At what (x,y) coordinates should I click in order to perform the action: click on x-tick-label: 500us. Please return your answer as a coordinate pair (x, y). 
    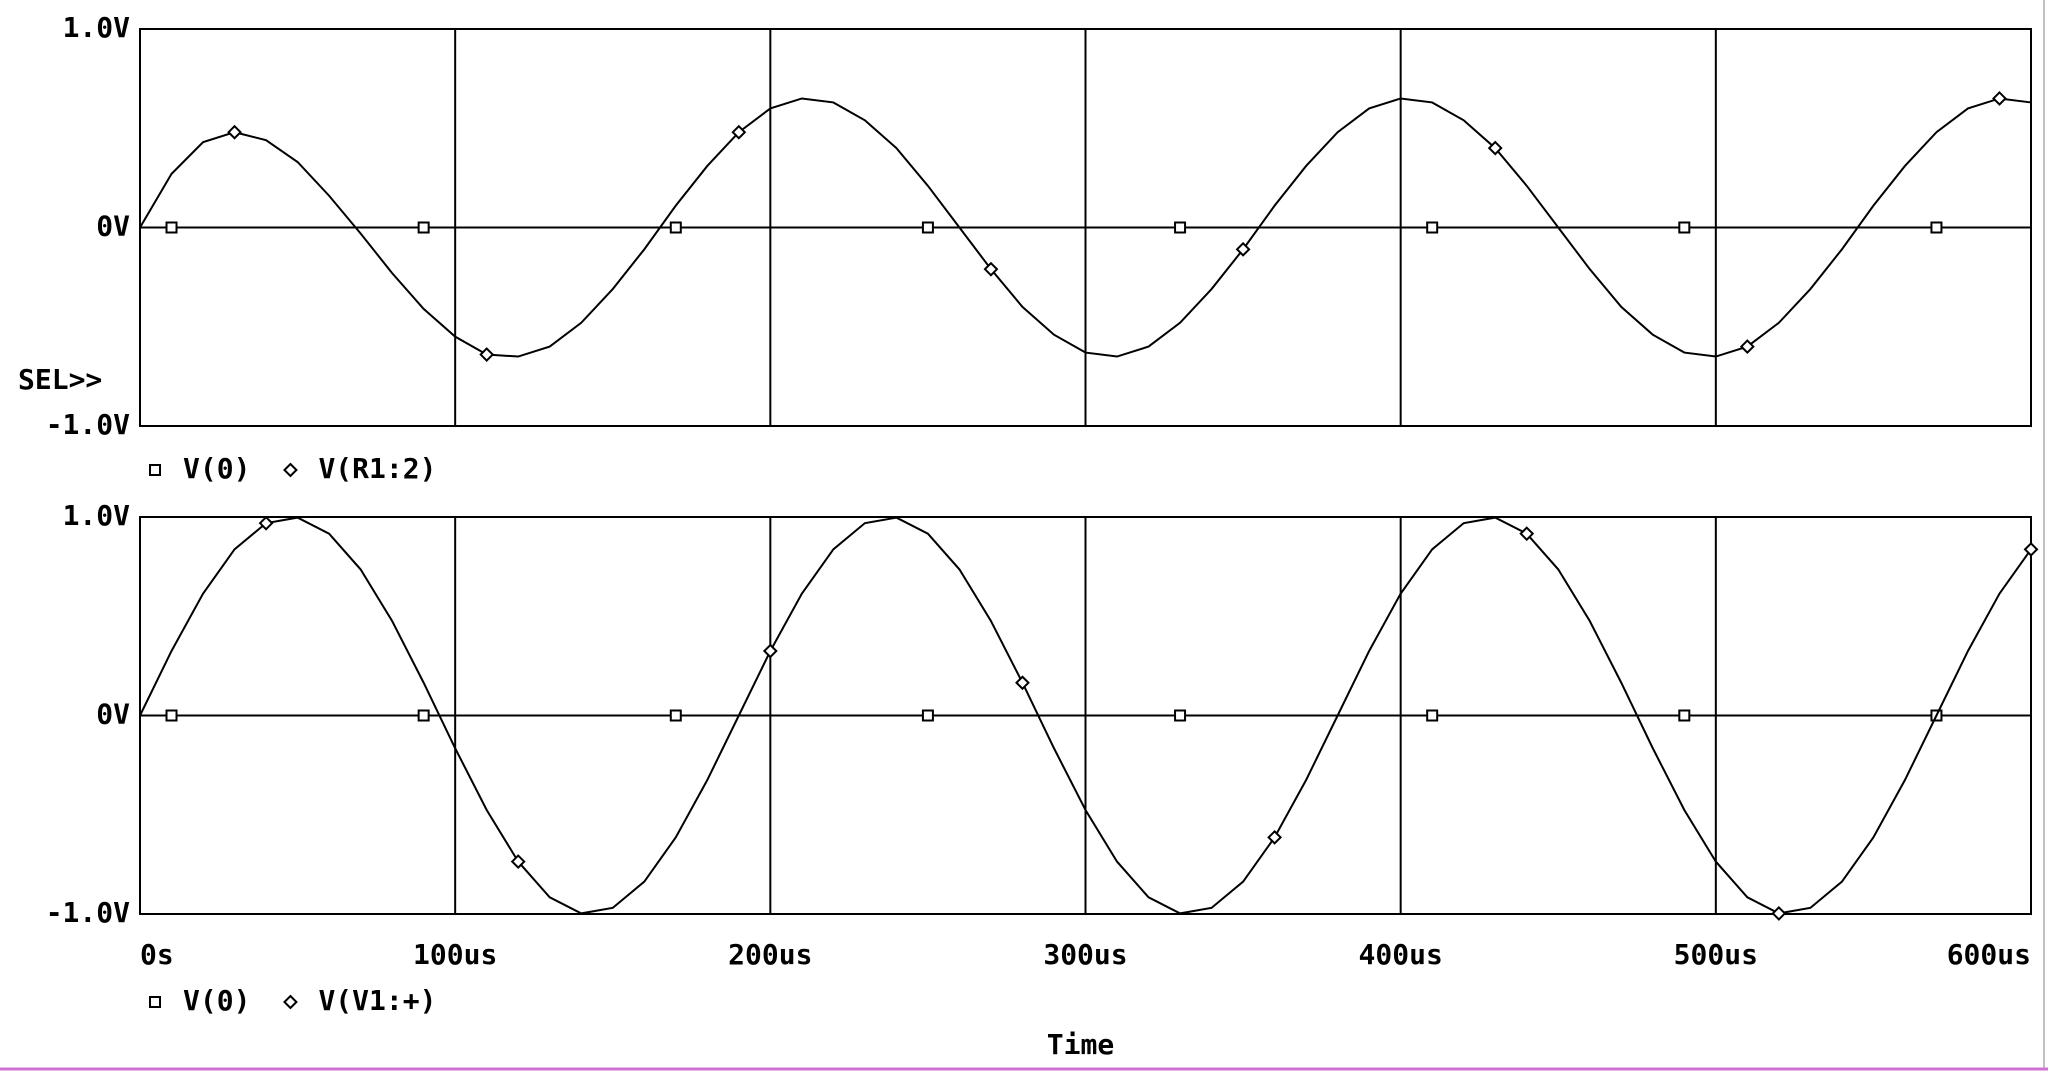
    Looking at the image, I should click on (1716, 954).